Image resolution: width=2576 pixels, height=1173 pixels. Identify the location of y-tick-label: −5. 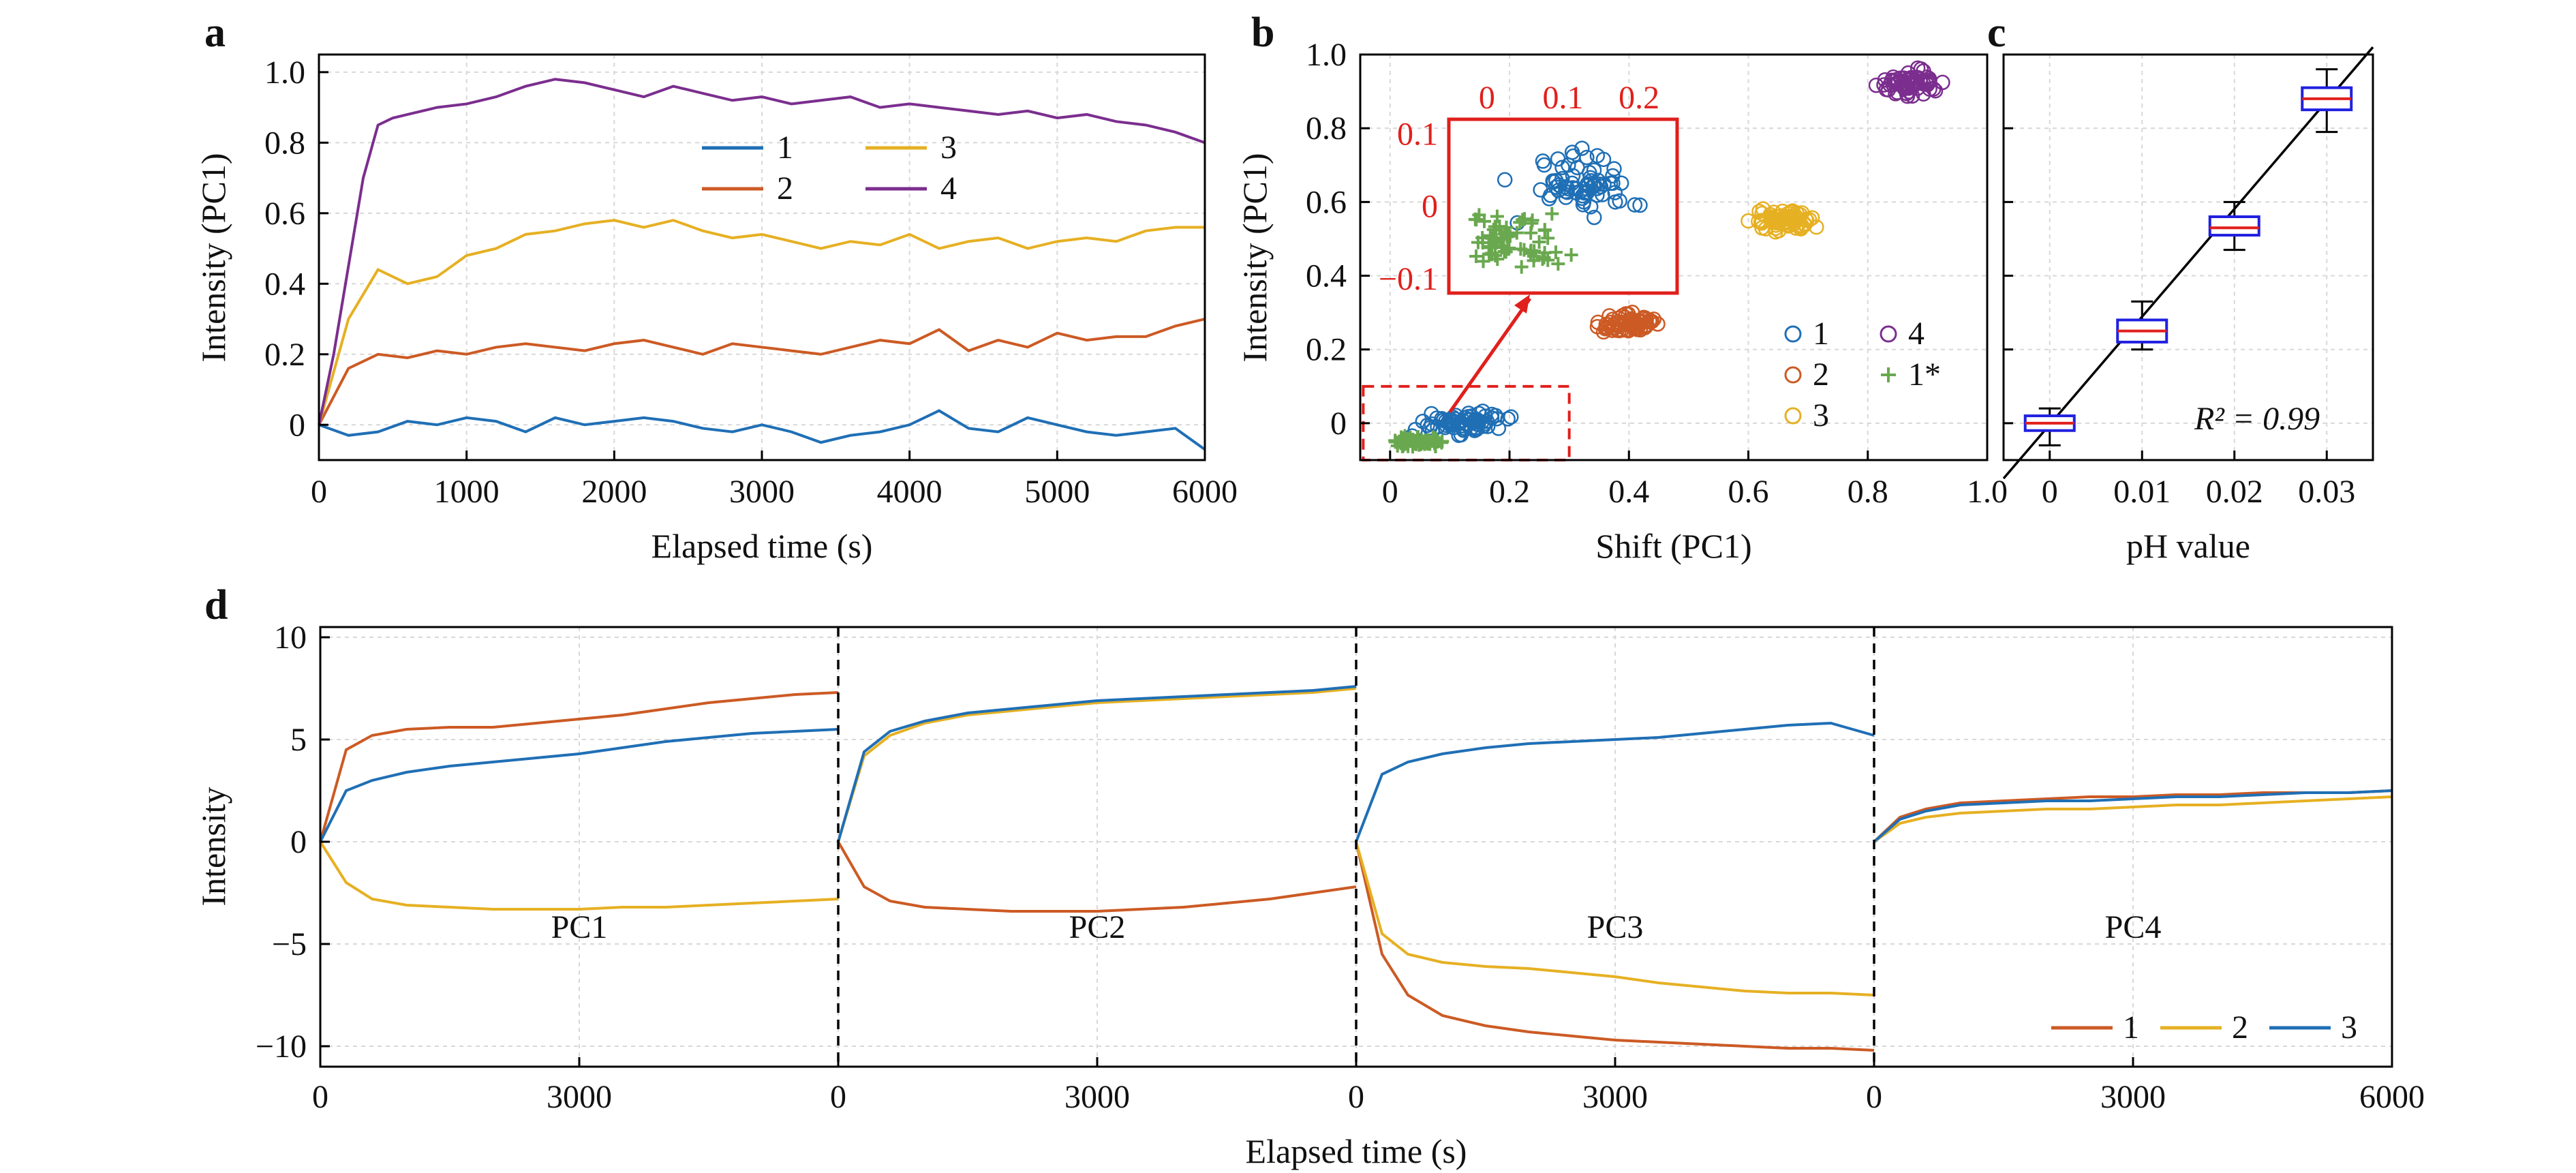
(289, 944).